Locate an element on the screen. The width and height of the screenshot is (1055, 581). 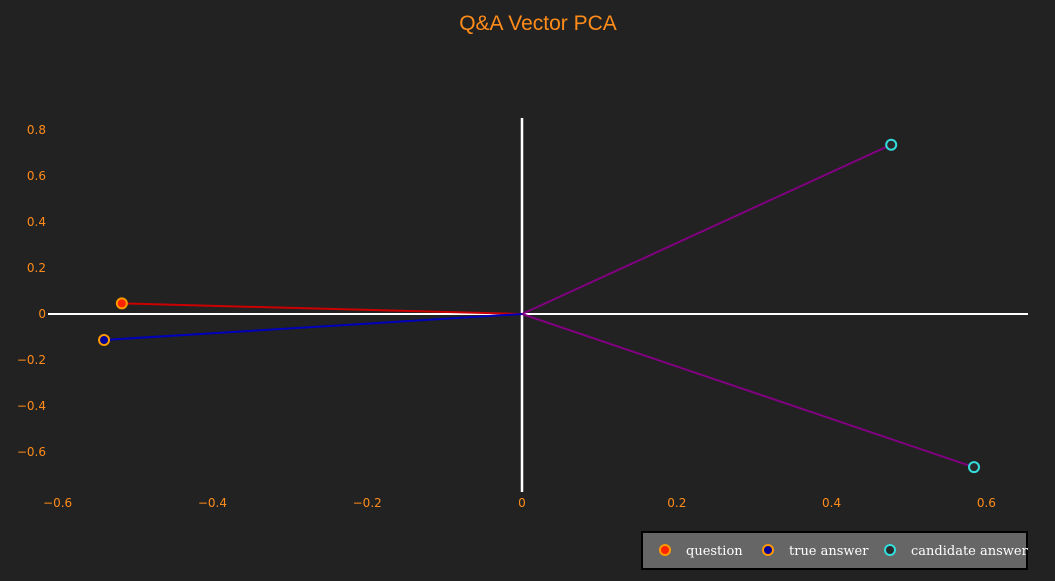
legend-label: question is located at coordinates (714, 551).